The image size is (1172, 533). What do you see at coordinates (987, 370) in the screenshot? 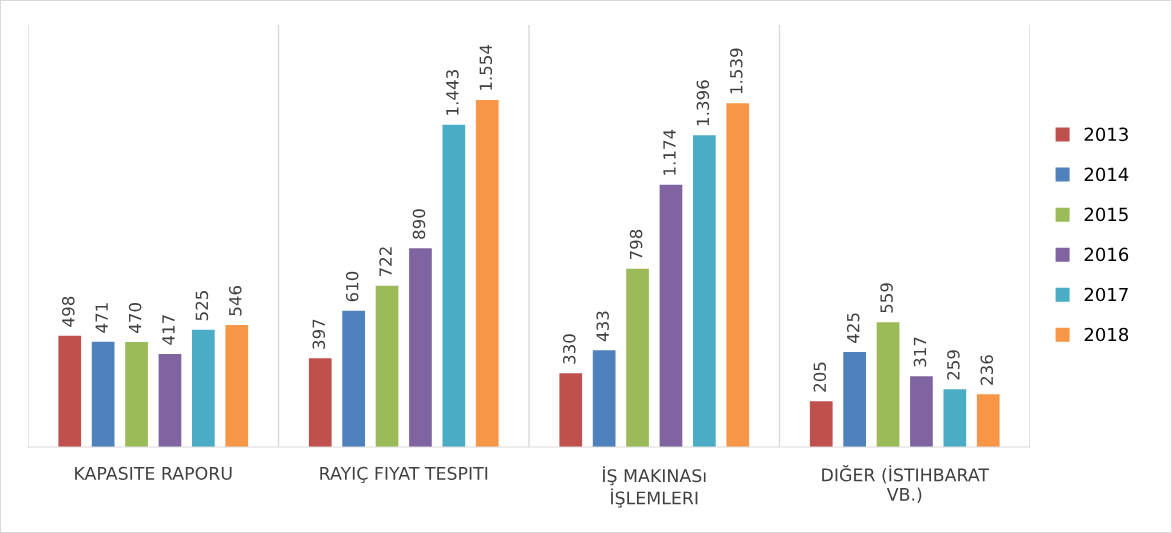
I see `data-label: 236` at bounding box center [987, 370].